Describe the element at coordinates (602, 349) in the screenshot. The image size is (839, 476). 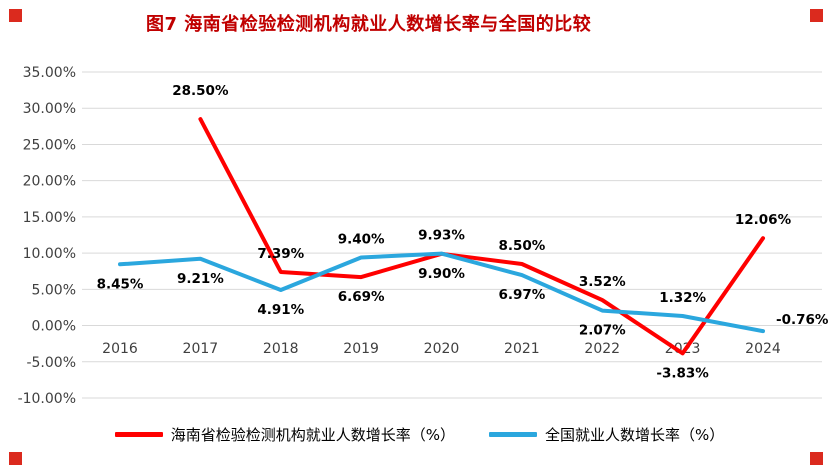
I see `x-tick-label: 2022` at that location.